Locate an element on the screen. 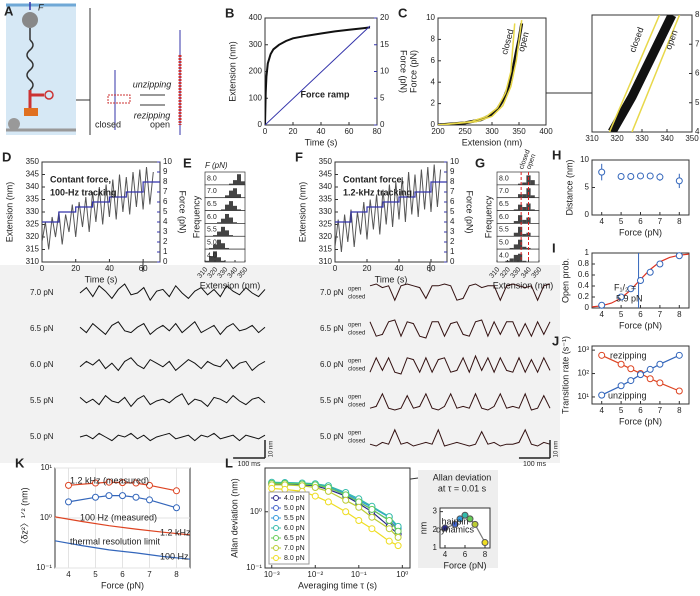  panel-label: B is located at coordinates (229, 12).